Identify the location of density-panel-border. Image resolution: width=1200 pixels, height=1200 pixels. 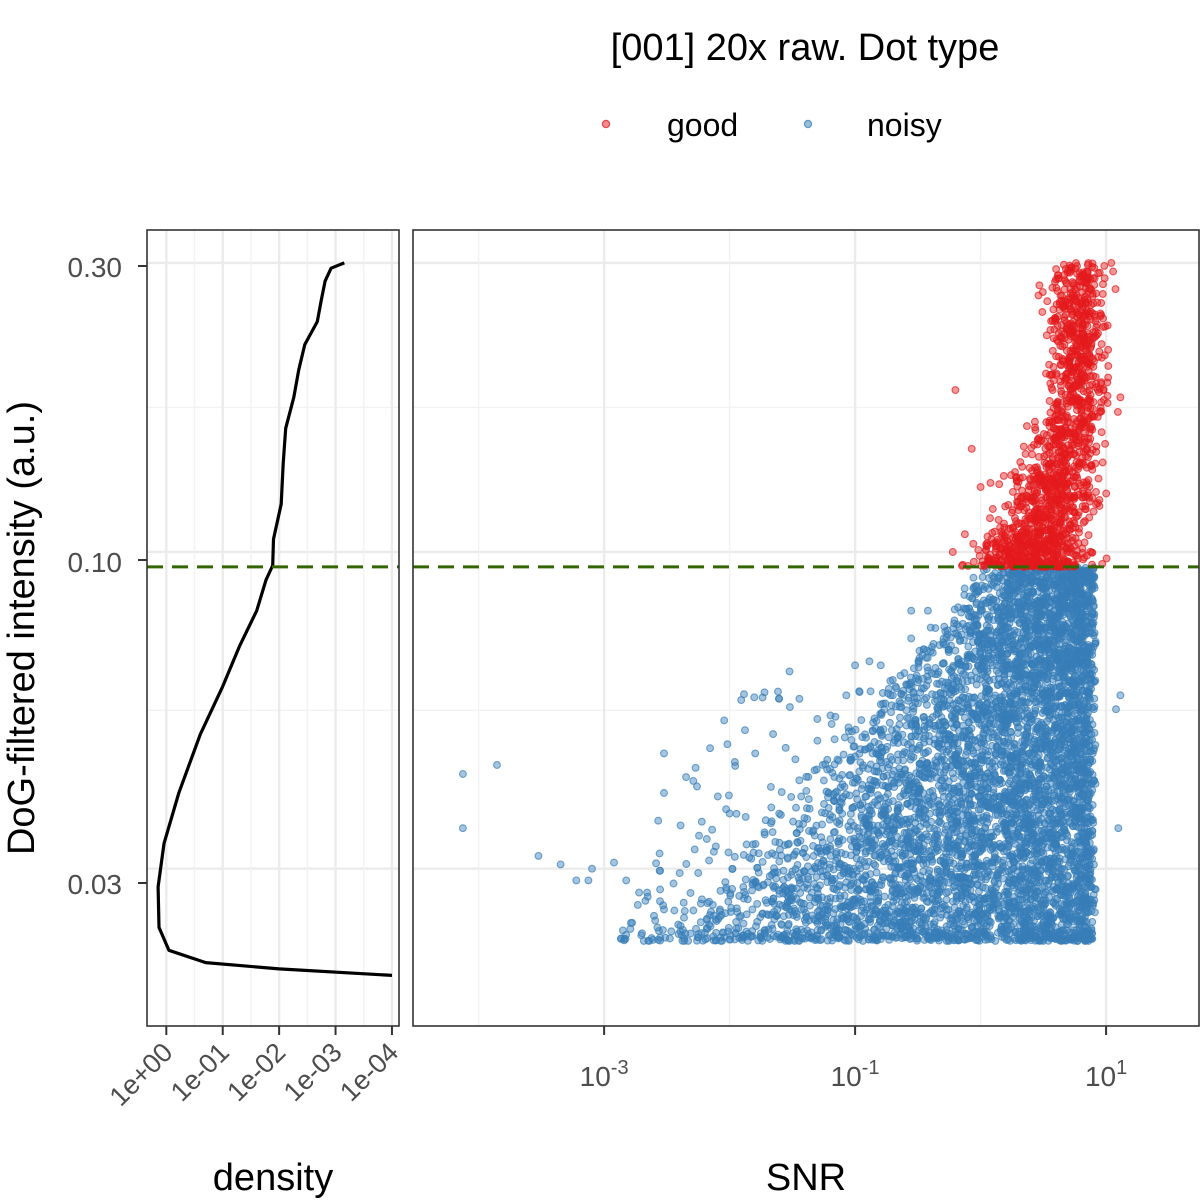
(273, 628).